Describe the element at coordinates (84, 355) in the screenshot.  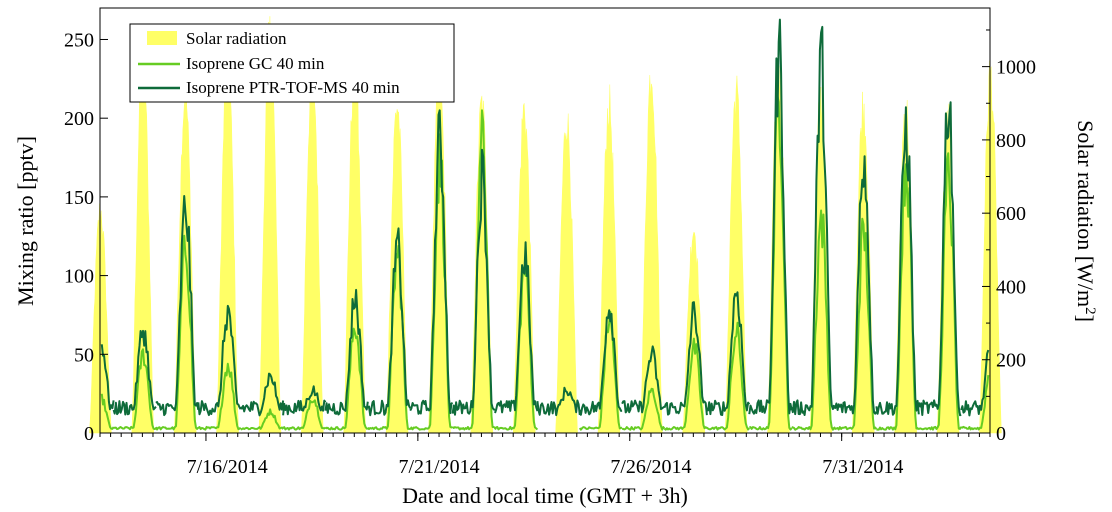
I see `y-left-tick-label: 50` at that location.